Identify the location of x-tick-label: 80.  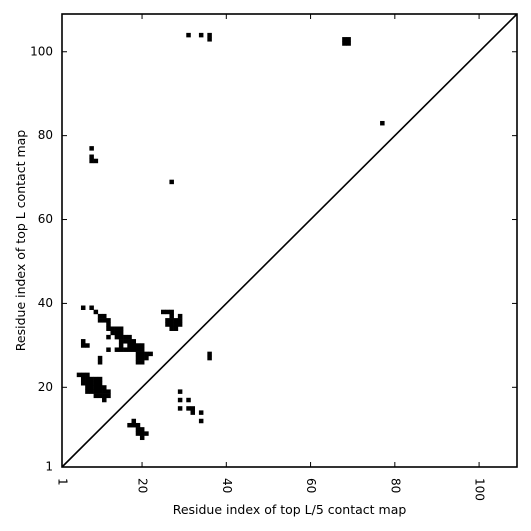
(395, 485).